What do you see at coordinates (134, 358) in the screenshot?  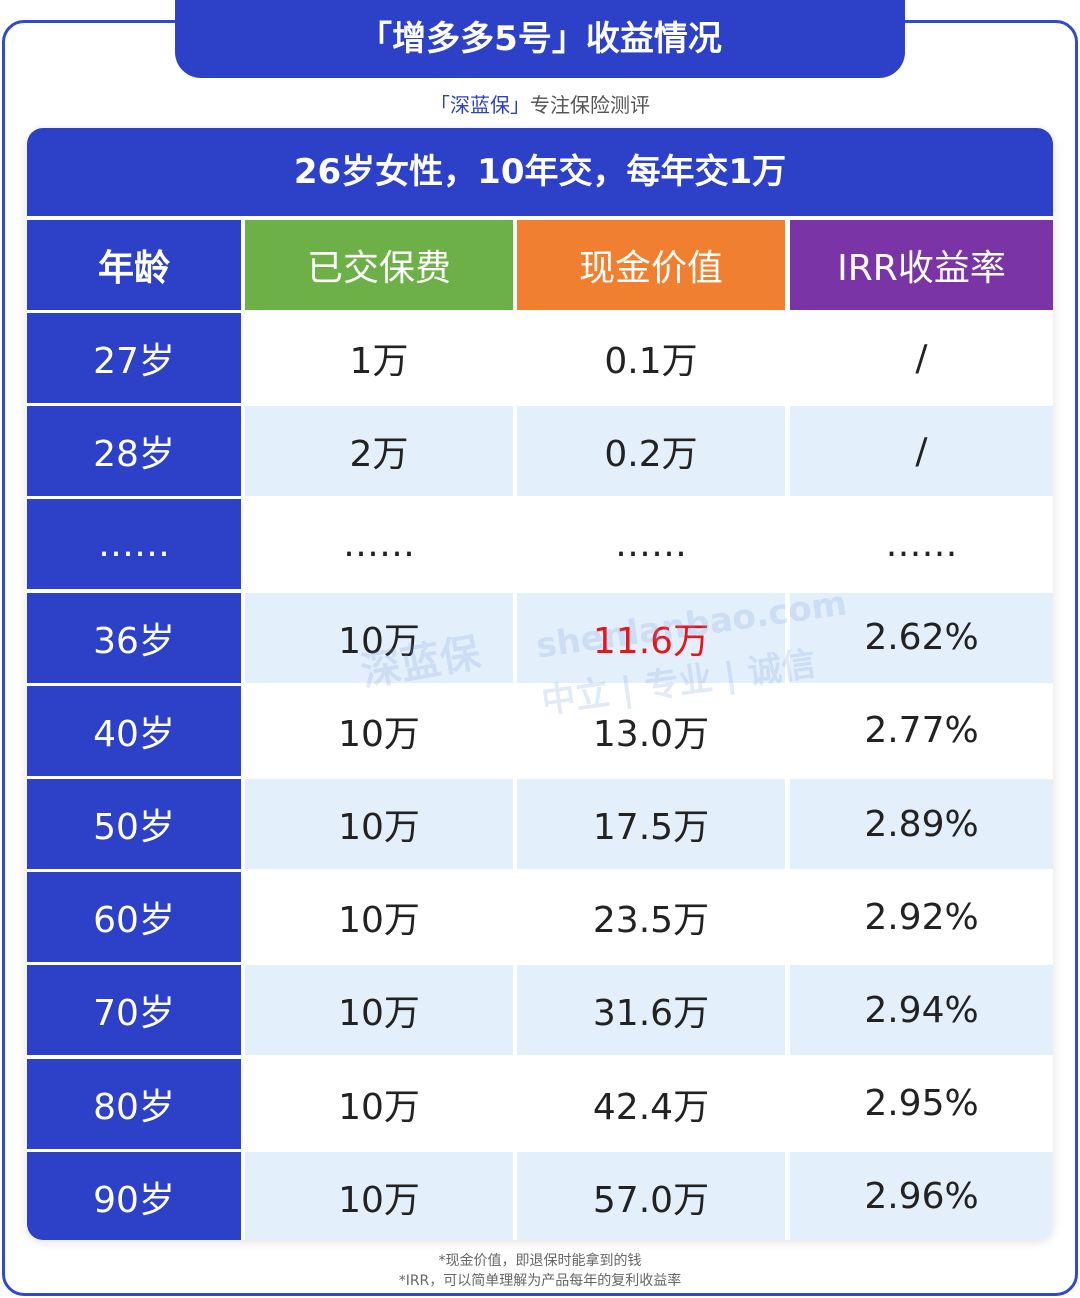 I see `row-header: 27岁` at bounding box center [134, 358].